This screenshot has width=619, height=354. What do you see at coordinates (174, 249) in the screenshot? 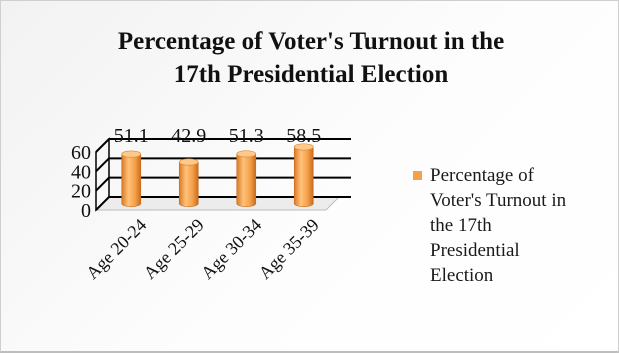
I see `x-tick-label-1: Age 25-29` at bounding box center [174, 249].